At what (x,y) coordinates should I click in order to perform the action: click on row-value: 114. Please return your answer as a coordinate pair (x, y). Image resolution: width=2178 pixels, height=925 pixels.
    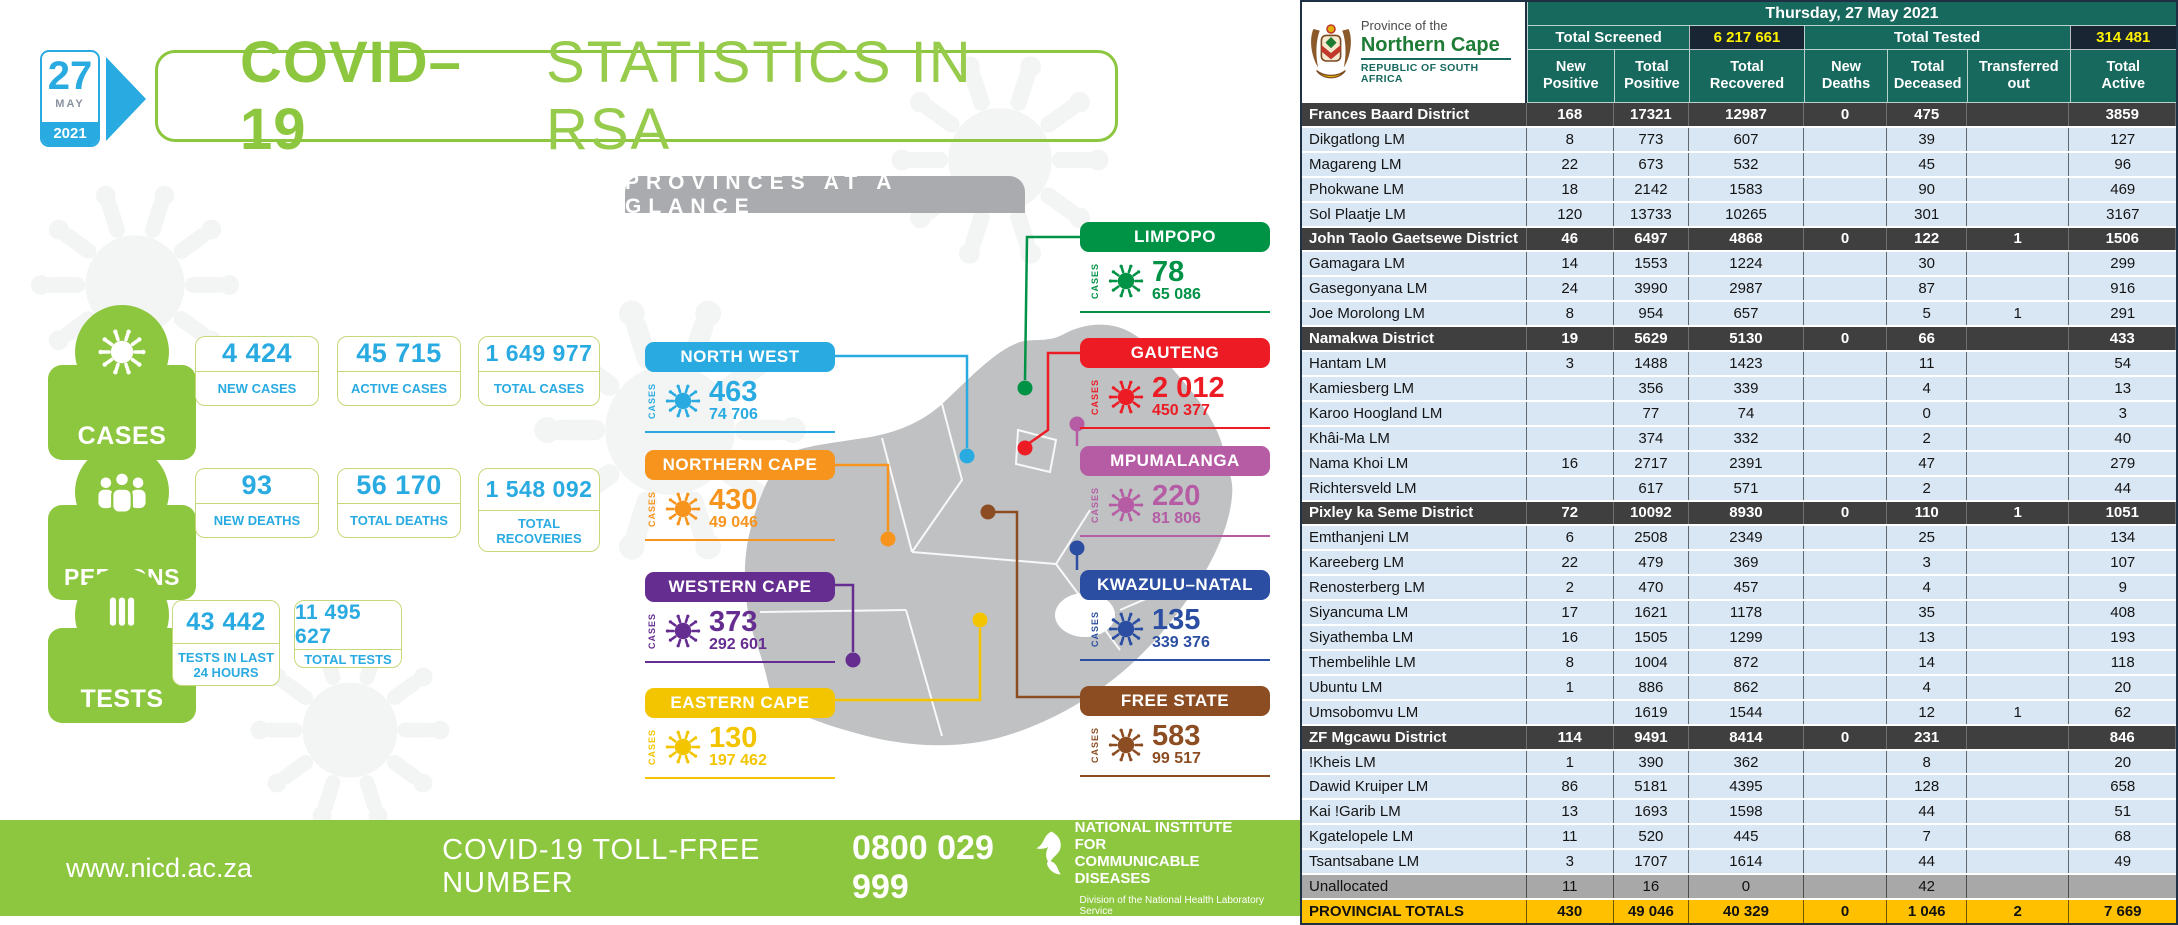
    Looking at the image, I should click on (1570, 737).